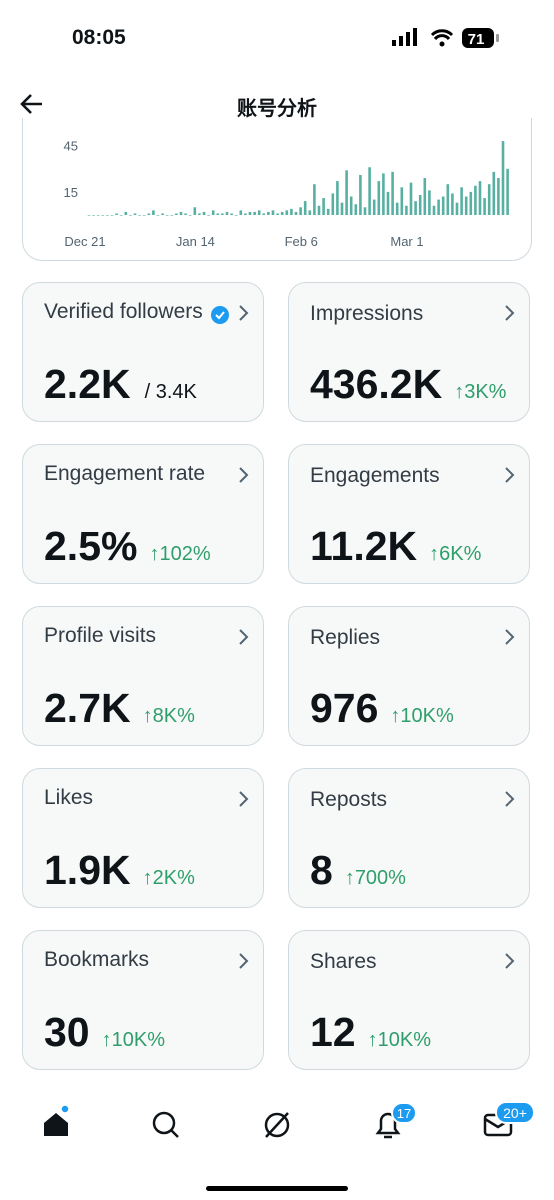 This screenshot has height=1200, width=554. I want to click on metric-card: Verified followers 2.2K / 3.4K, so click(143, 352).